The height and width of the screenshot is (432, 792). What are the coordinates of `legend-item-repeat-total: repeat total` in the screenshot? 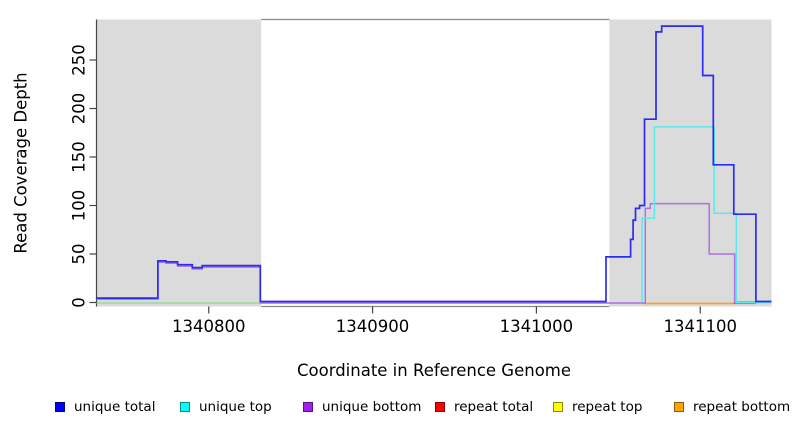 It's located at (484, 407).